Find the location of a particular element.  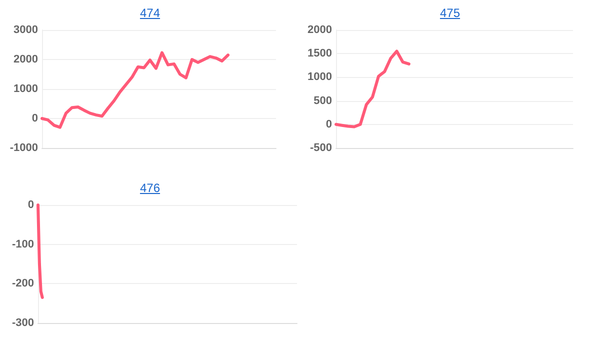

y-tick-label: -100 is located at coordinates (23, 244).